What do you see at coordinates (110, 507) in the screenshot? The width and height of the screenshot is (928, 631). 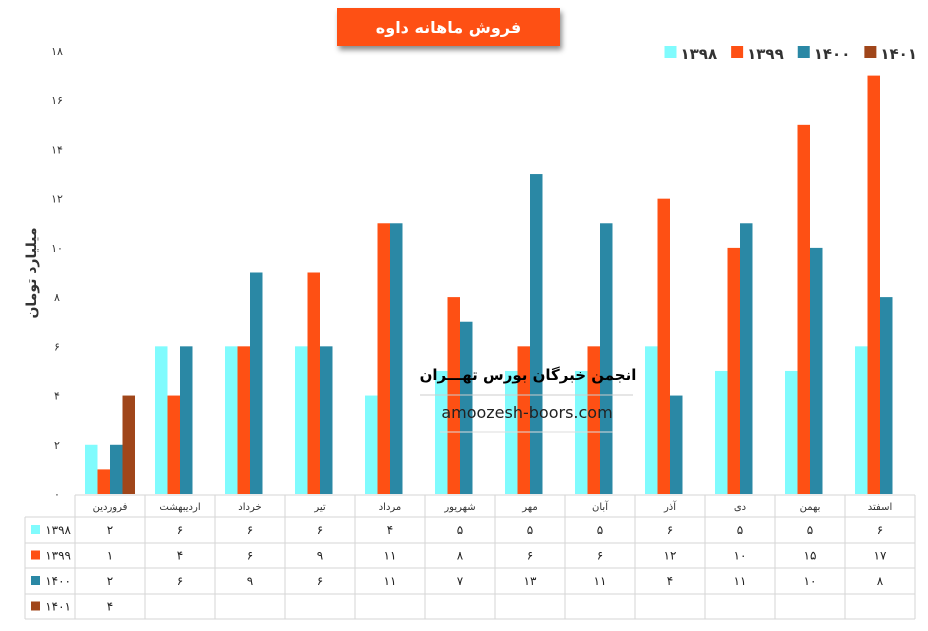 I see `x-category-label: فروردین` at bounding box center [110, 507].